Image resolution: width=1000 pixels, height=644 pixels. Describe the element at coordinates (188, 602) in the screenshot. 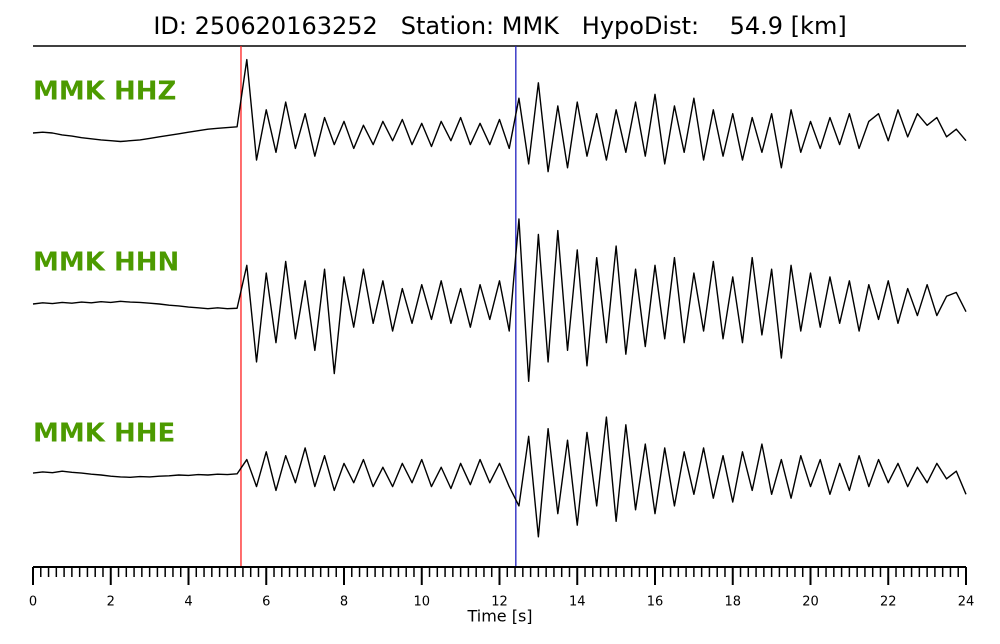

I see `x-tick-label: 4` at that location.